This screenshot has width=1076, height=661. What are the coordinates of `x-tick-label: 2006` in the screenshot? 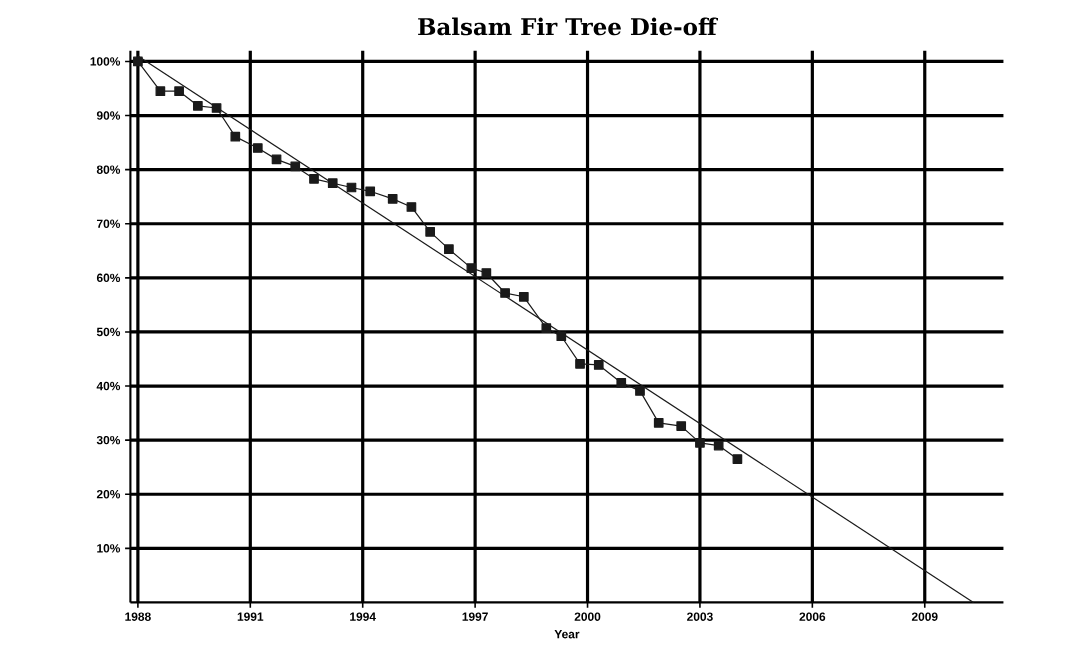 It's located at (812, 616).